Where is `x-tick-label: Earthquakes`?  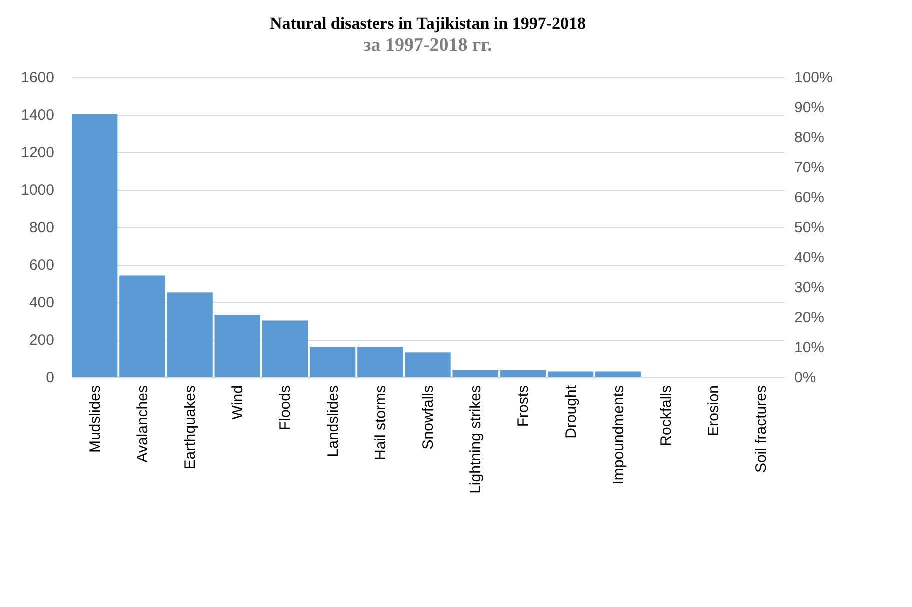
x-tick-label: Earthquakes is located at coordinates (191, 428).